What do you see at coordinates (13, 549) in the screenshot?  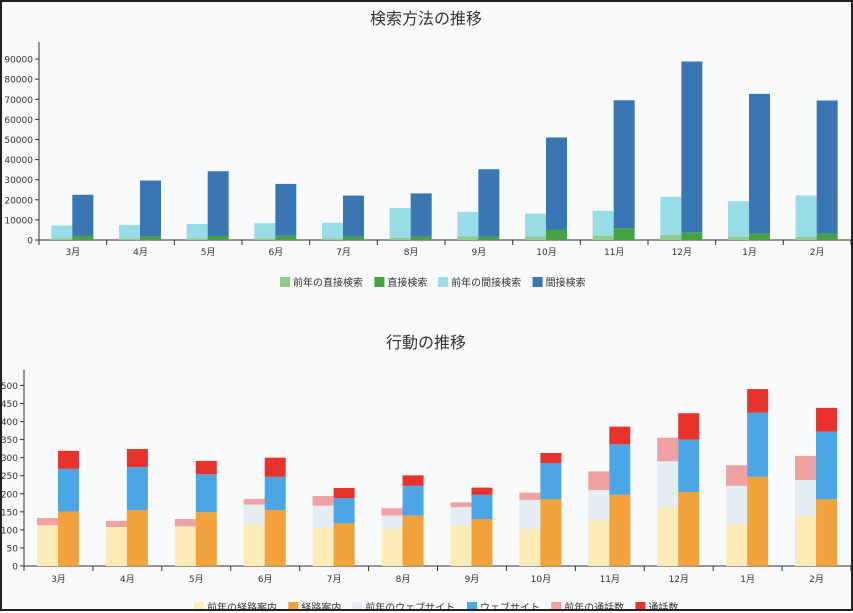 I see `y-tick-label: 50` at bounding box center [13, 549].